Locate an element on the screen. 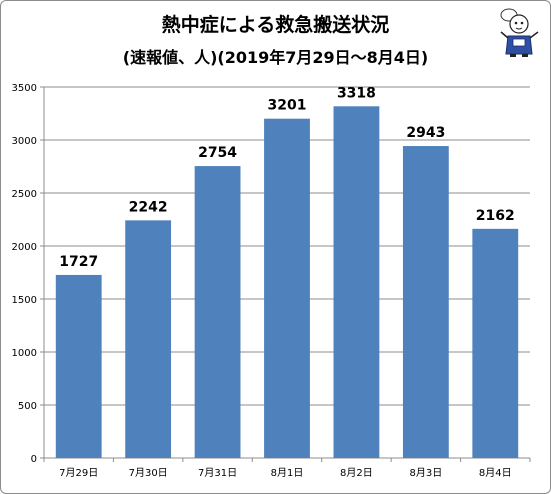  chart-subtitle: (速報値、人)(2019年7月29日～8月4日) is located at coordinates (275, 57).